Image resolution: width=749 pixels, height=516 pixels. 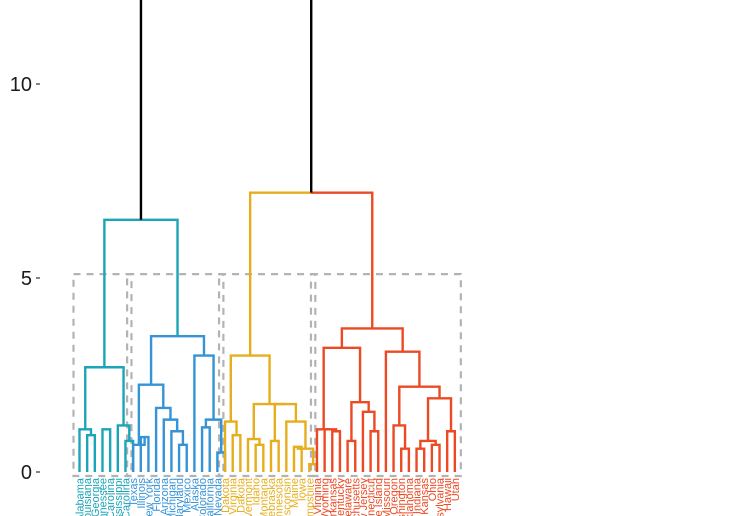 What do you see at coordinates (119, 497) in the screenshot?
I see `leaf-label: Mississippi` at bounding box center [119, 497].